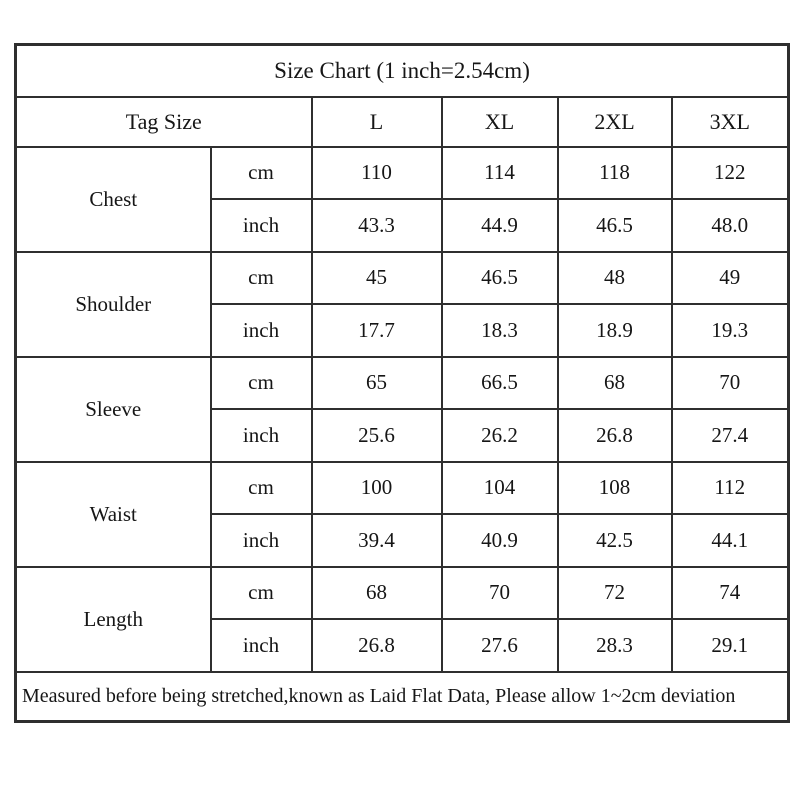 The height and width of the screenshot is (800, 800). Describe the element at coordinates (614, 121) in the screenshot. I see `size-column-header-2xl: 2XL` at that location.